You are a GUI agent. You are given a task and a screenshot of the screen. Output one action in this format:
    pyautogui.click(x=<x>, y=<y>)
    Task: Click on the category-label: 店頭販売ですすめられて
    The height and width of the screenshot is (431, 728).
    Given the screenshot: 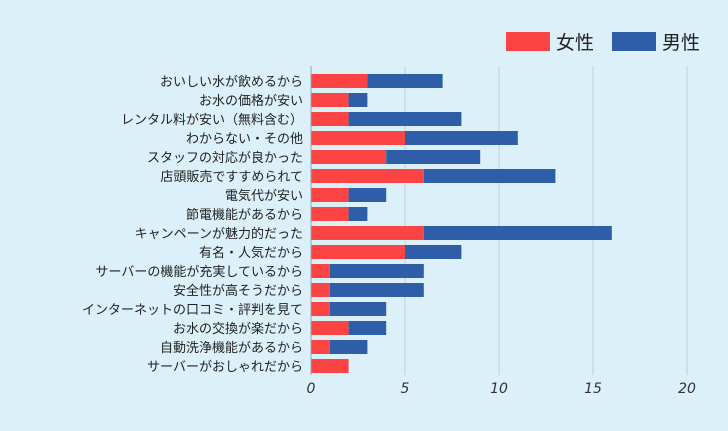 What is the action you would take?
    pyautogui.click(x=231, y=177)
    